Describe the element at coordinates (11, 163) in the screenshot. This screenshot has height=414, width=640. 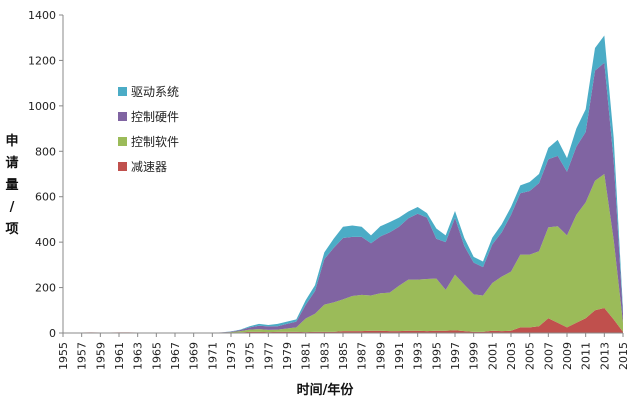
I see `y-axis-title-char: 请` at that location.